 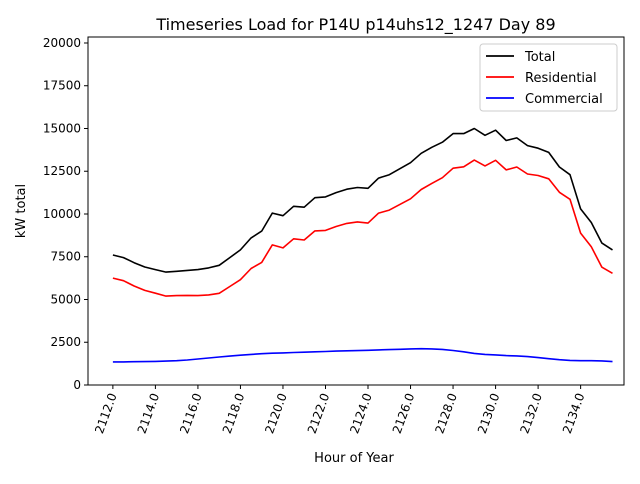 I want to click on x-tick-label: 2118.0, so click(x=234, y=413).